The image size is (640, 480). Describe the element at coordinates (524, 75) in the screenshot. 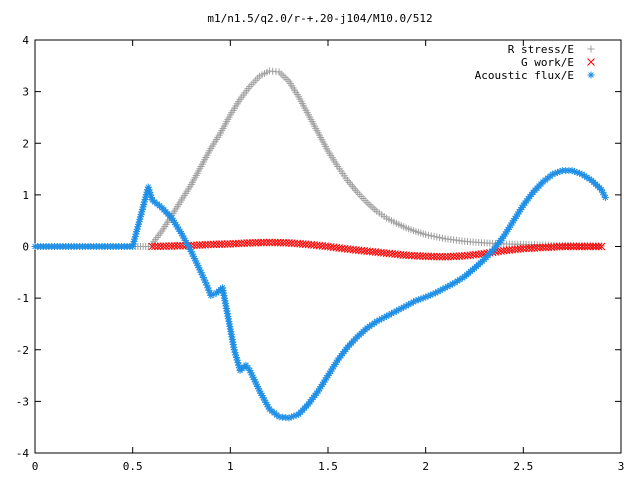

I see `legend-label: Acoustic flux/E` at that location.